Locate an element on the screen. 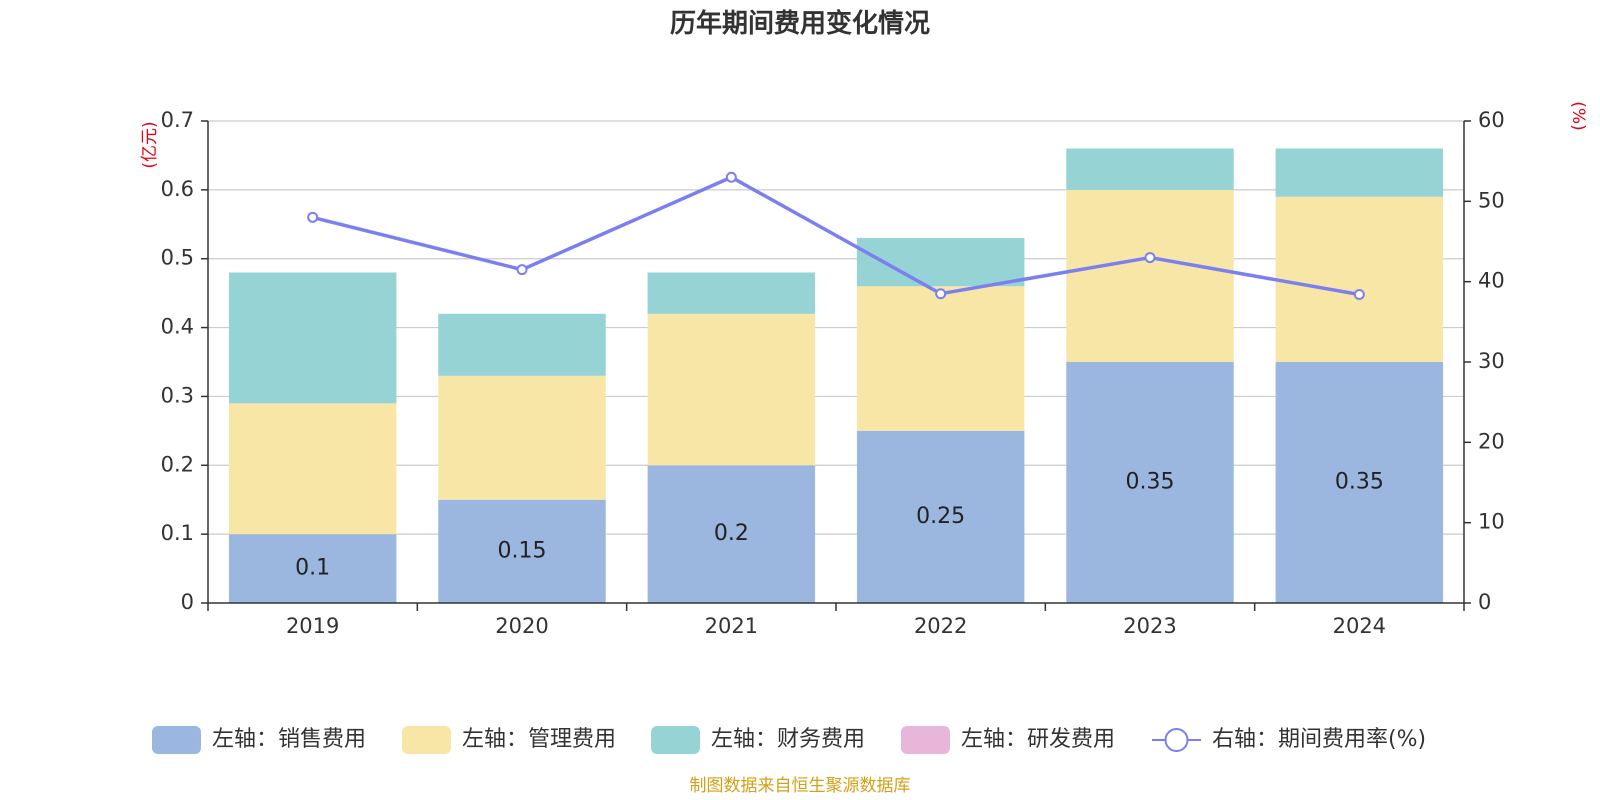 The height and width of the screenshot is (800, 1600). source-note: 制图数据来自恒生聚源数据库 is located at coordinates (800, 786).